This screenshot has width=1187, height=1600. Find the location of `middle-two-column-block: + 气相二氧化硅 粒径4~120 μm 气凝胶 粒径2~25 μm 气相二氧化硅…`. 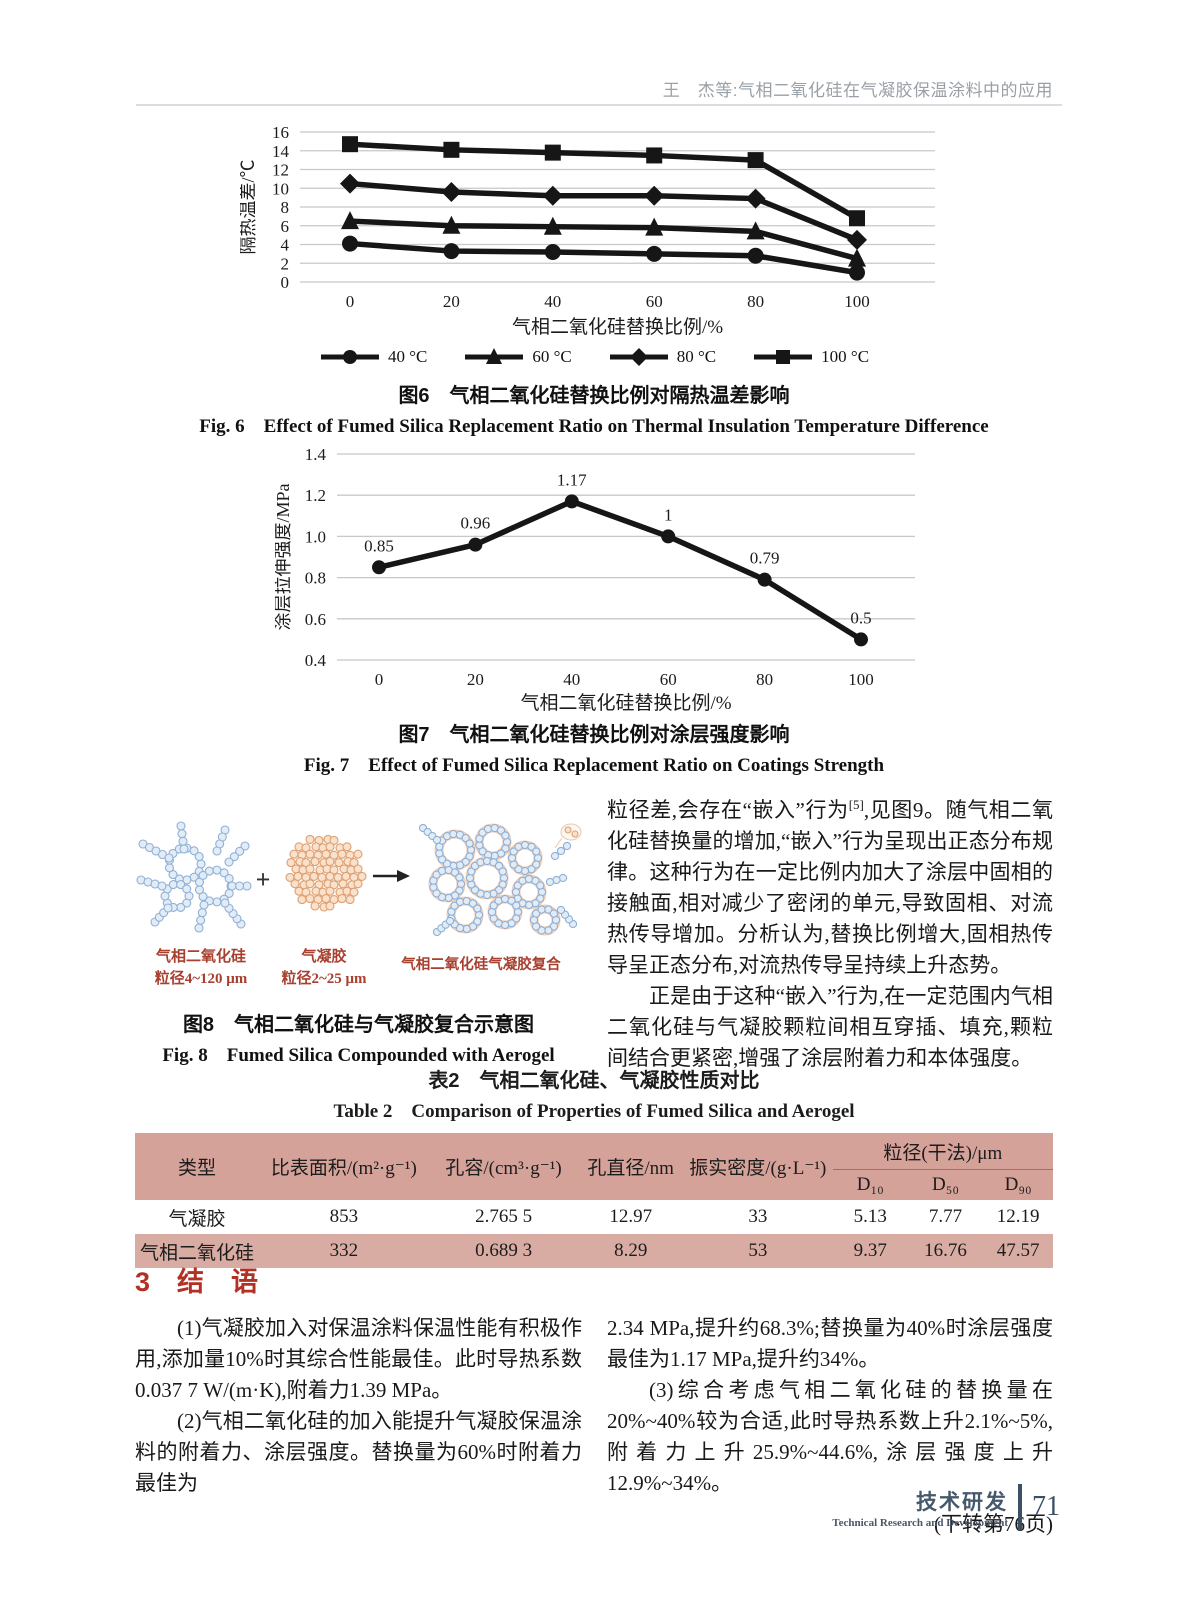

middle-two-column-block: + 气相二氧化硅 粒径4~120 μm 气凝胶 粒径2~25 μm 气相二氧化硅… is located at coordinates (594, 934).